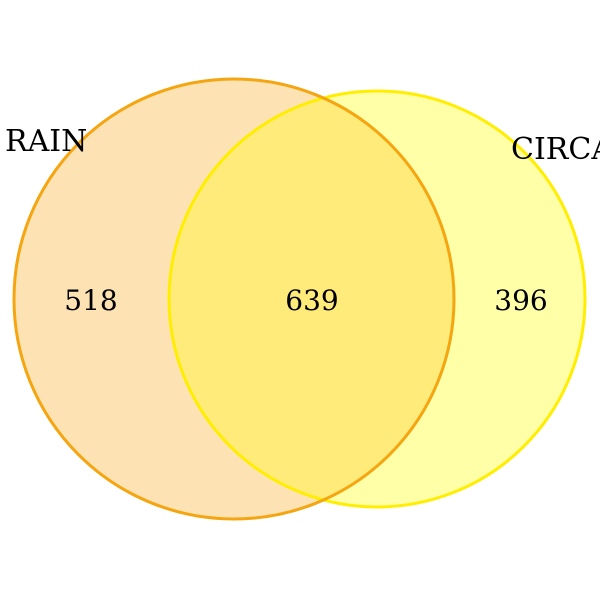  What do you see at coordinates (46, 141) in the screenshot?
I see `set-a-label: RAIN` at bounding box center [46, 141].